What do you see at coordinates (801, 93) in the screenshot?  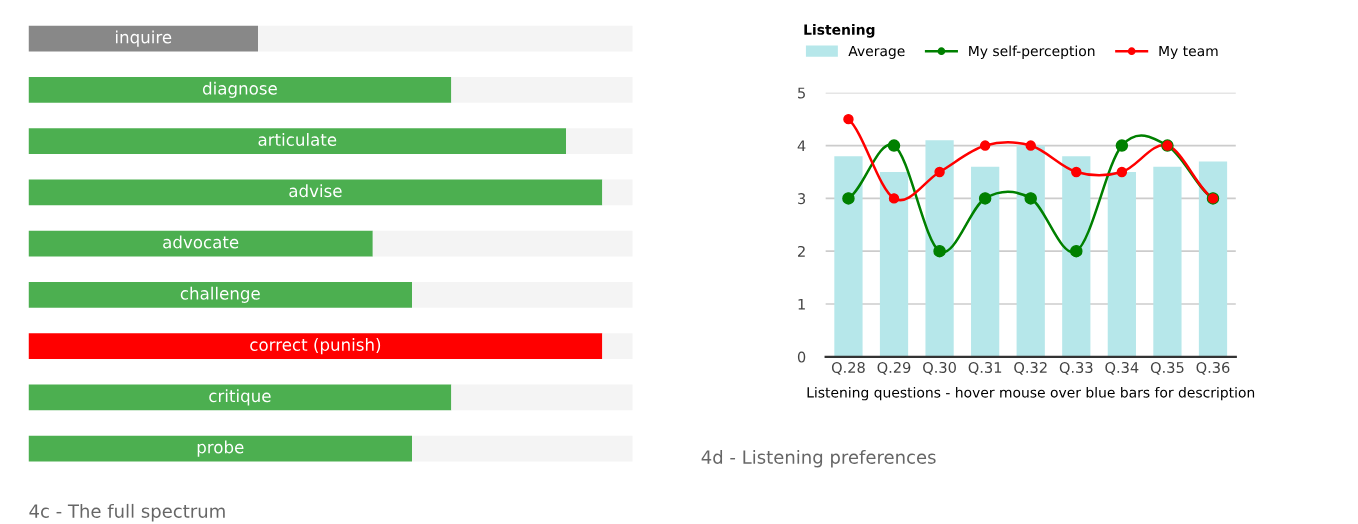 I see `y-tick-label: 5` at bounding box center [801, 93].